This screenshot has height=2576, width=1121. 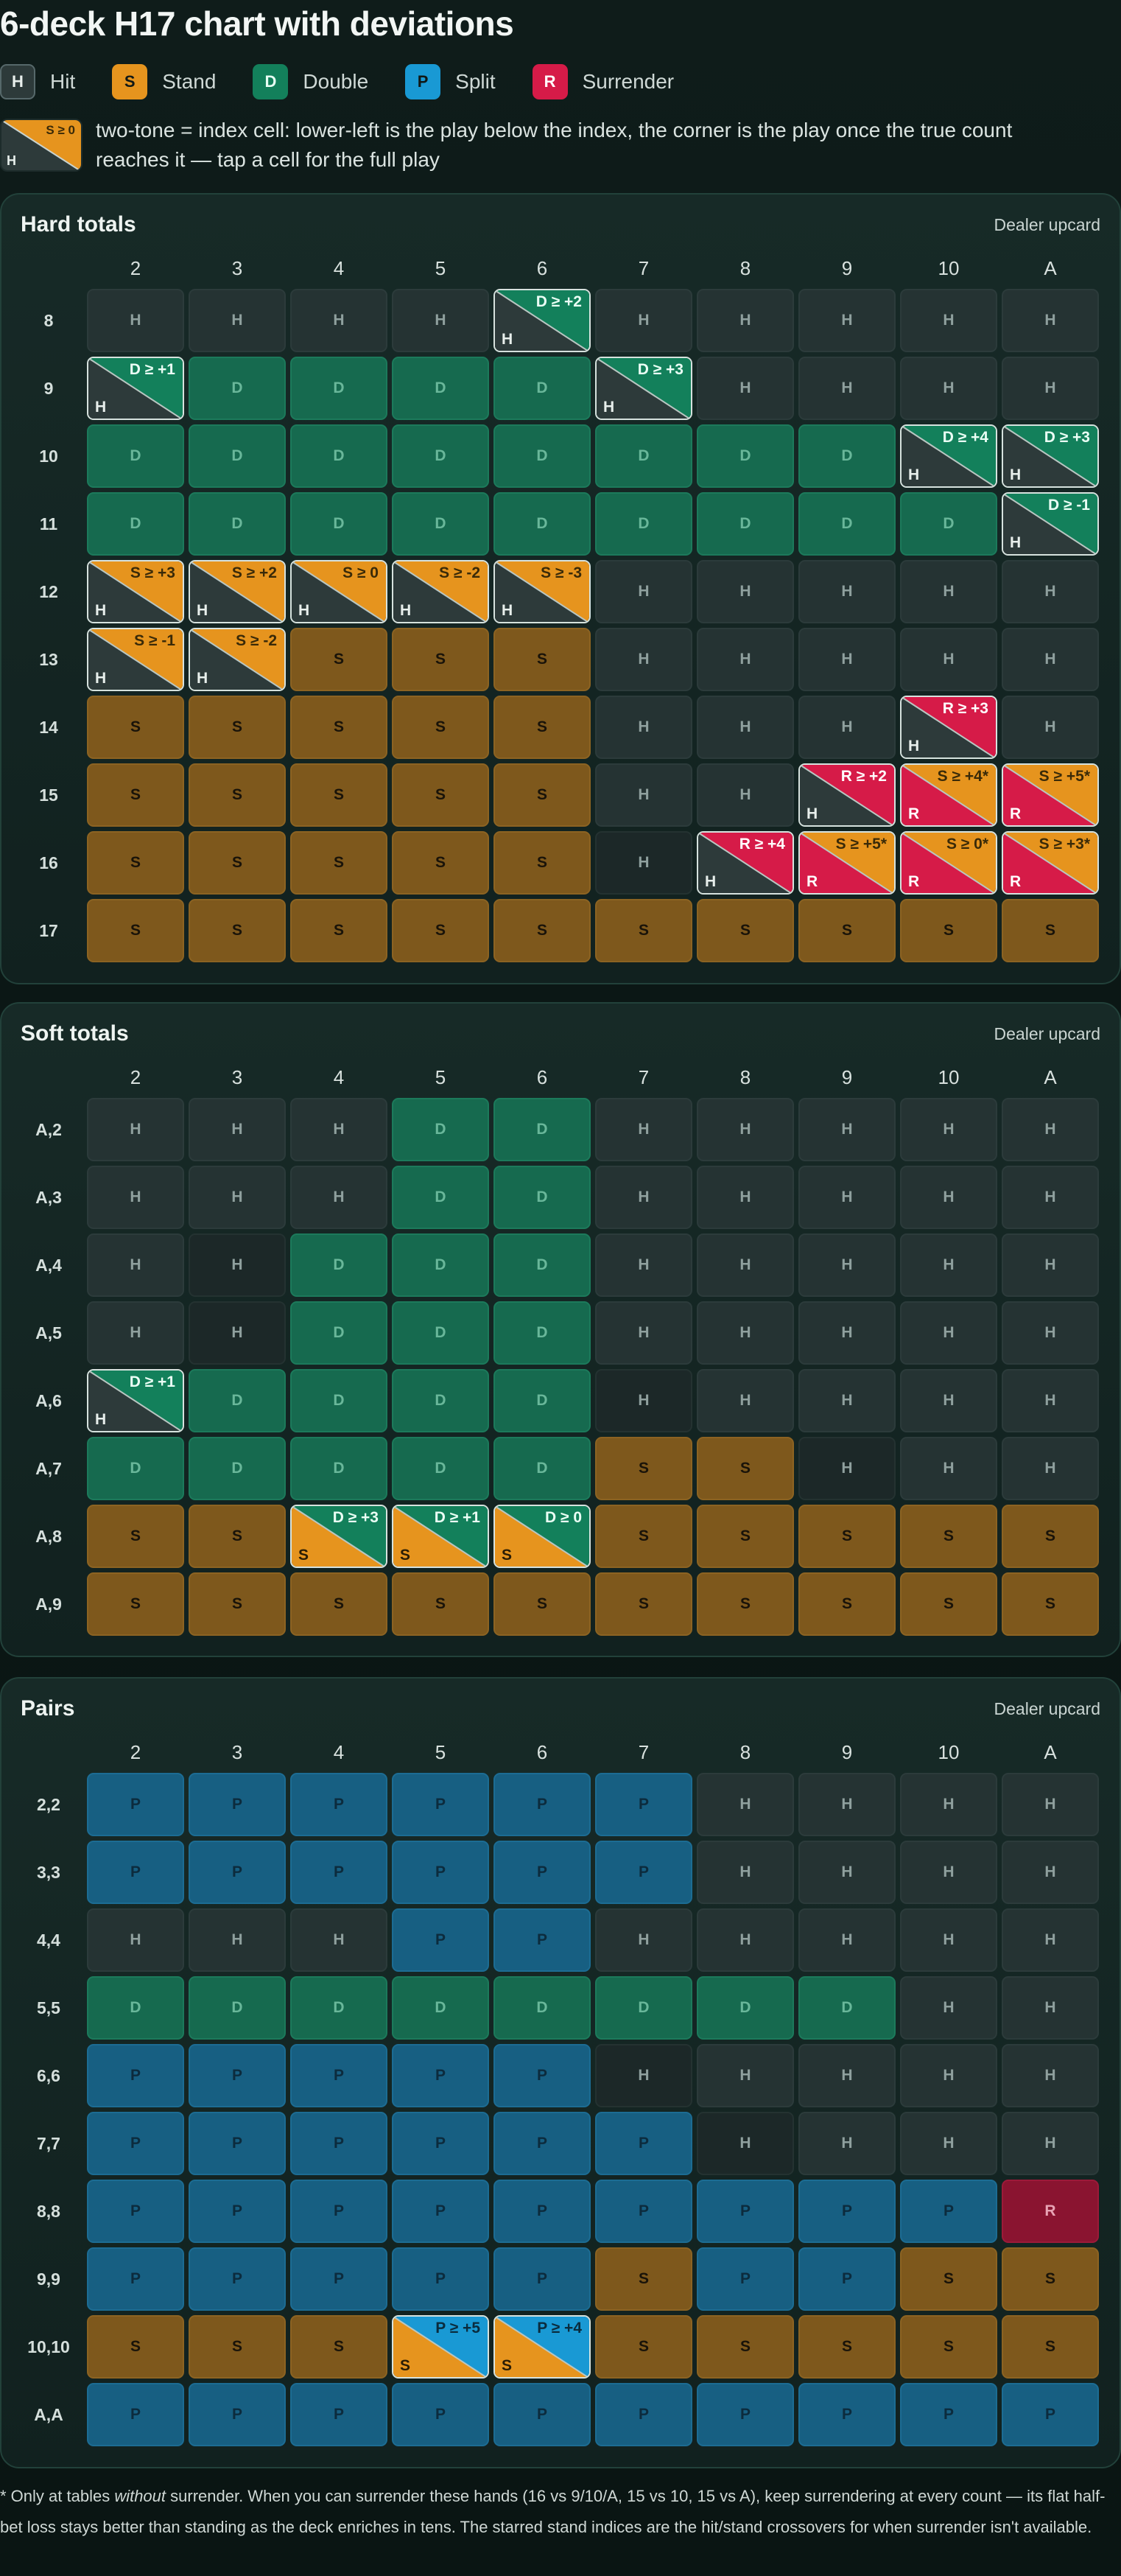 I want to click on index-cell: R ≥ +2 H, so click(x=847, y=795).